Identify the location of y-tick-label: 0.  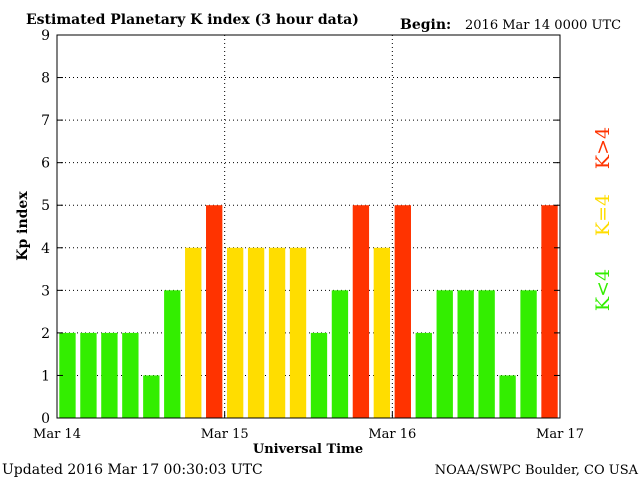
(45, 419).